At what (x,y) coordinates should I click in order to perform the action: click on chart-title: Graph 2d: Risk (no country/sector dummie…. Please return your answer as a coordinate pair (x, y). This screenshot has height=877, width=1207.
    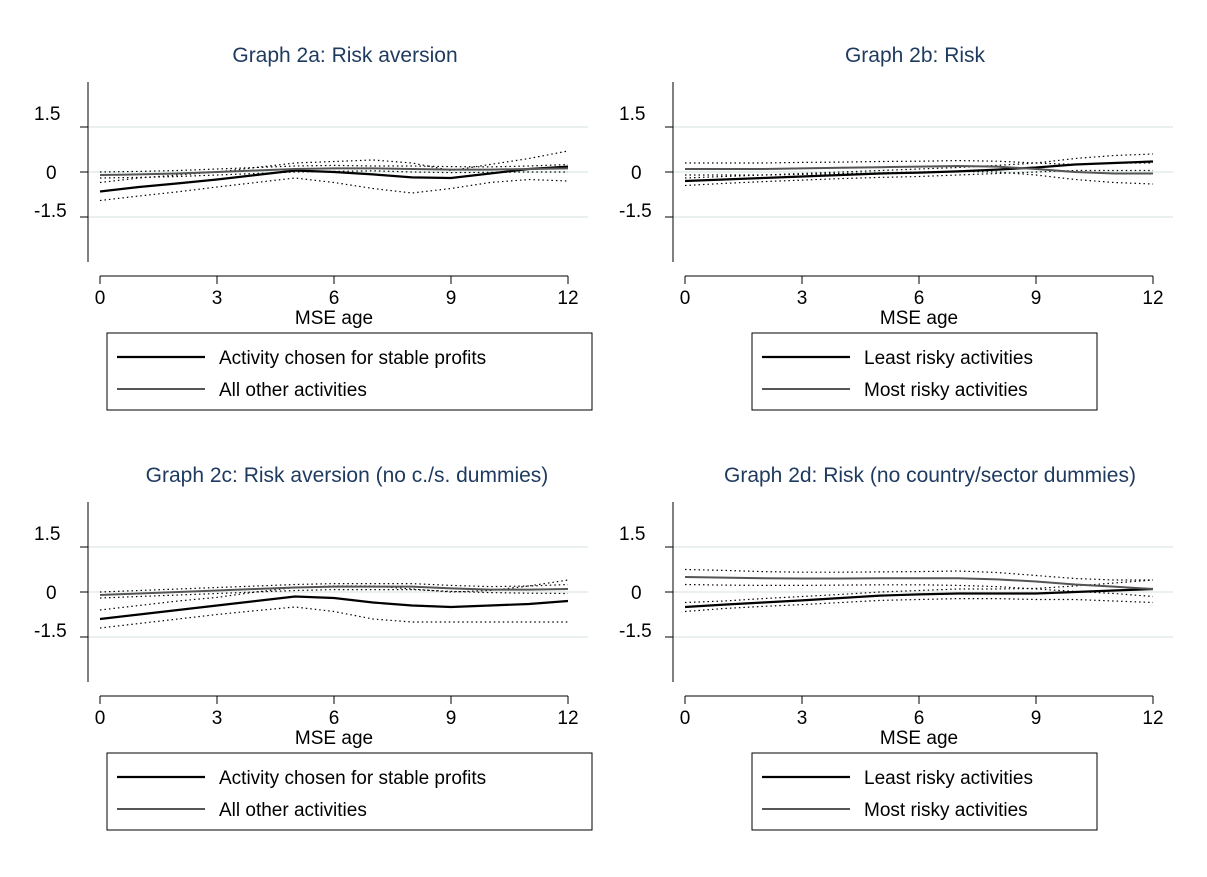
    Looking at the image, I should click on (930, 475).